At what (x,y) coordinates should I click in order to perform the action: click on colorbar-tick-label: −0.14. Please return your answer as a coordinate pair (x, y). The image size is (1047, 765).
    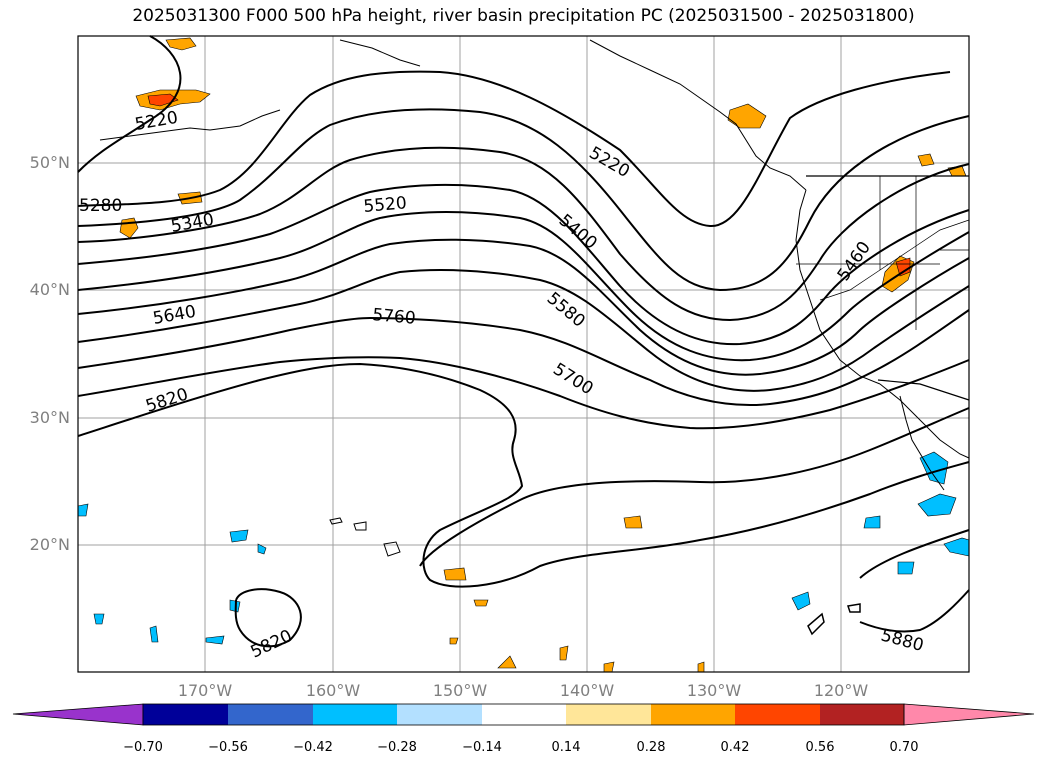
    Looking at the image, I should click on (482, 747).